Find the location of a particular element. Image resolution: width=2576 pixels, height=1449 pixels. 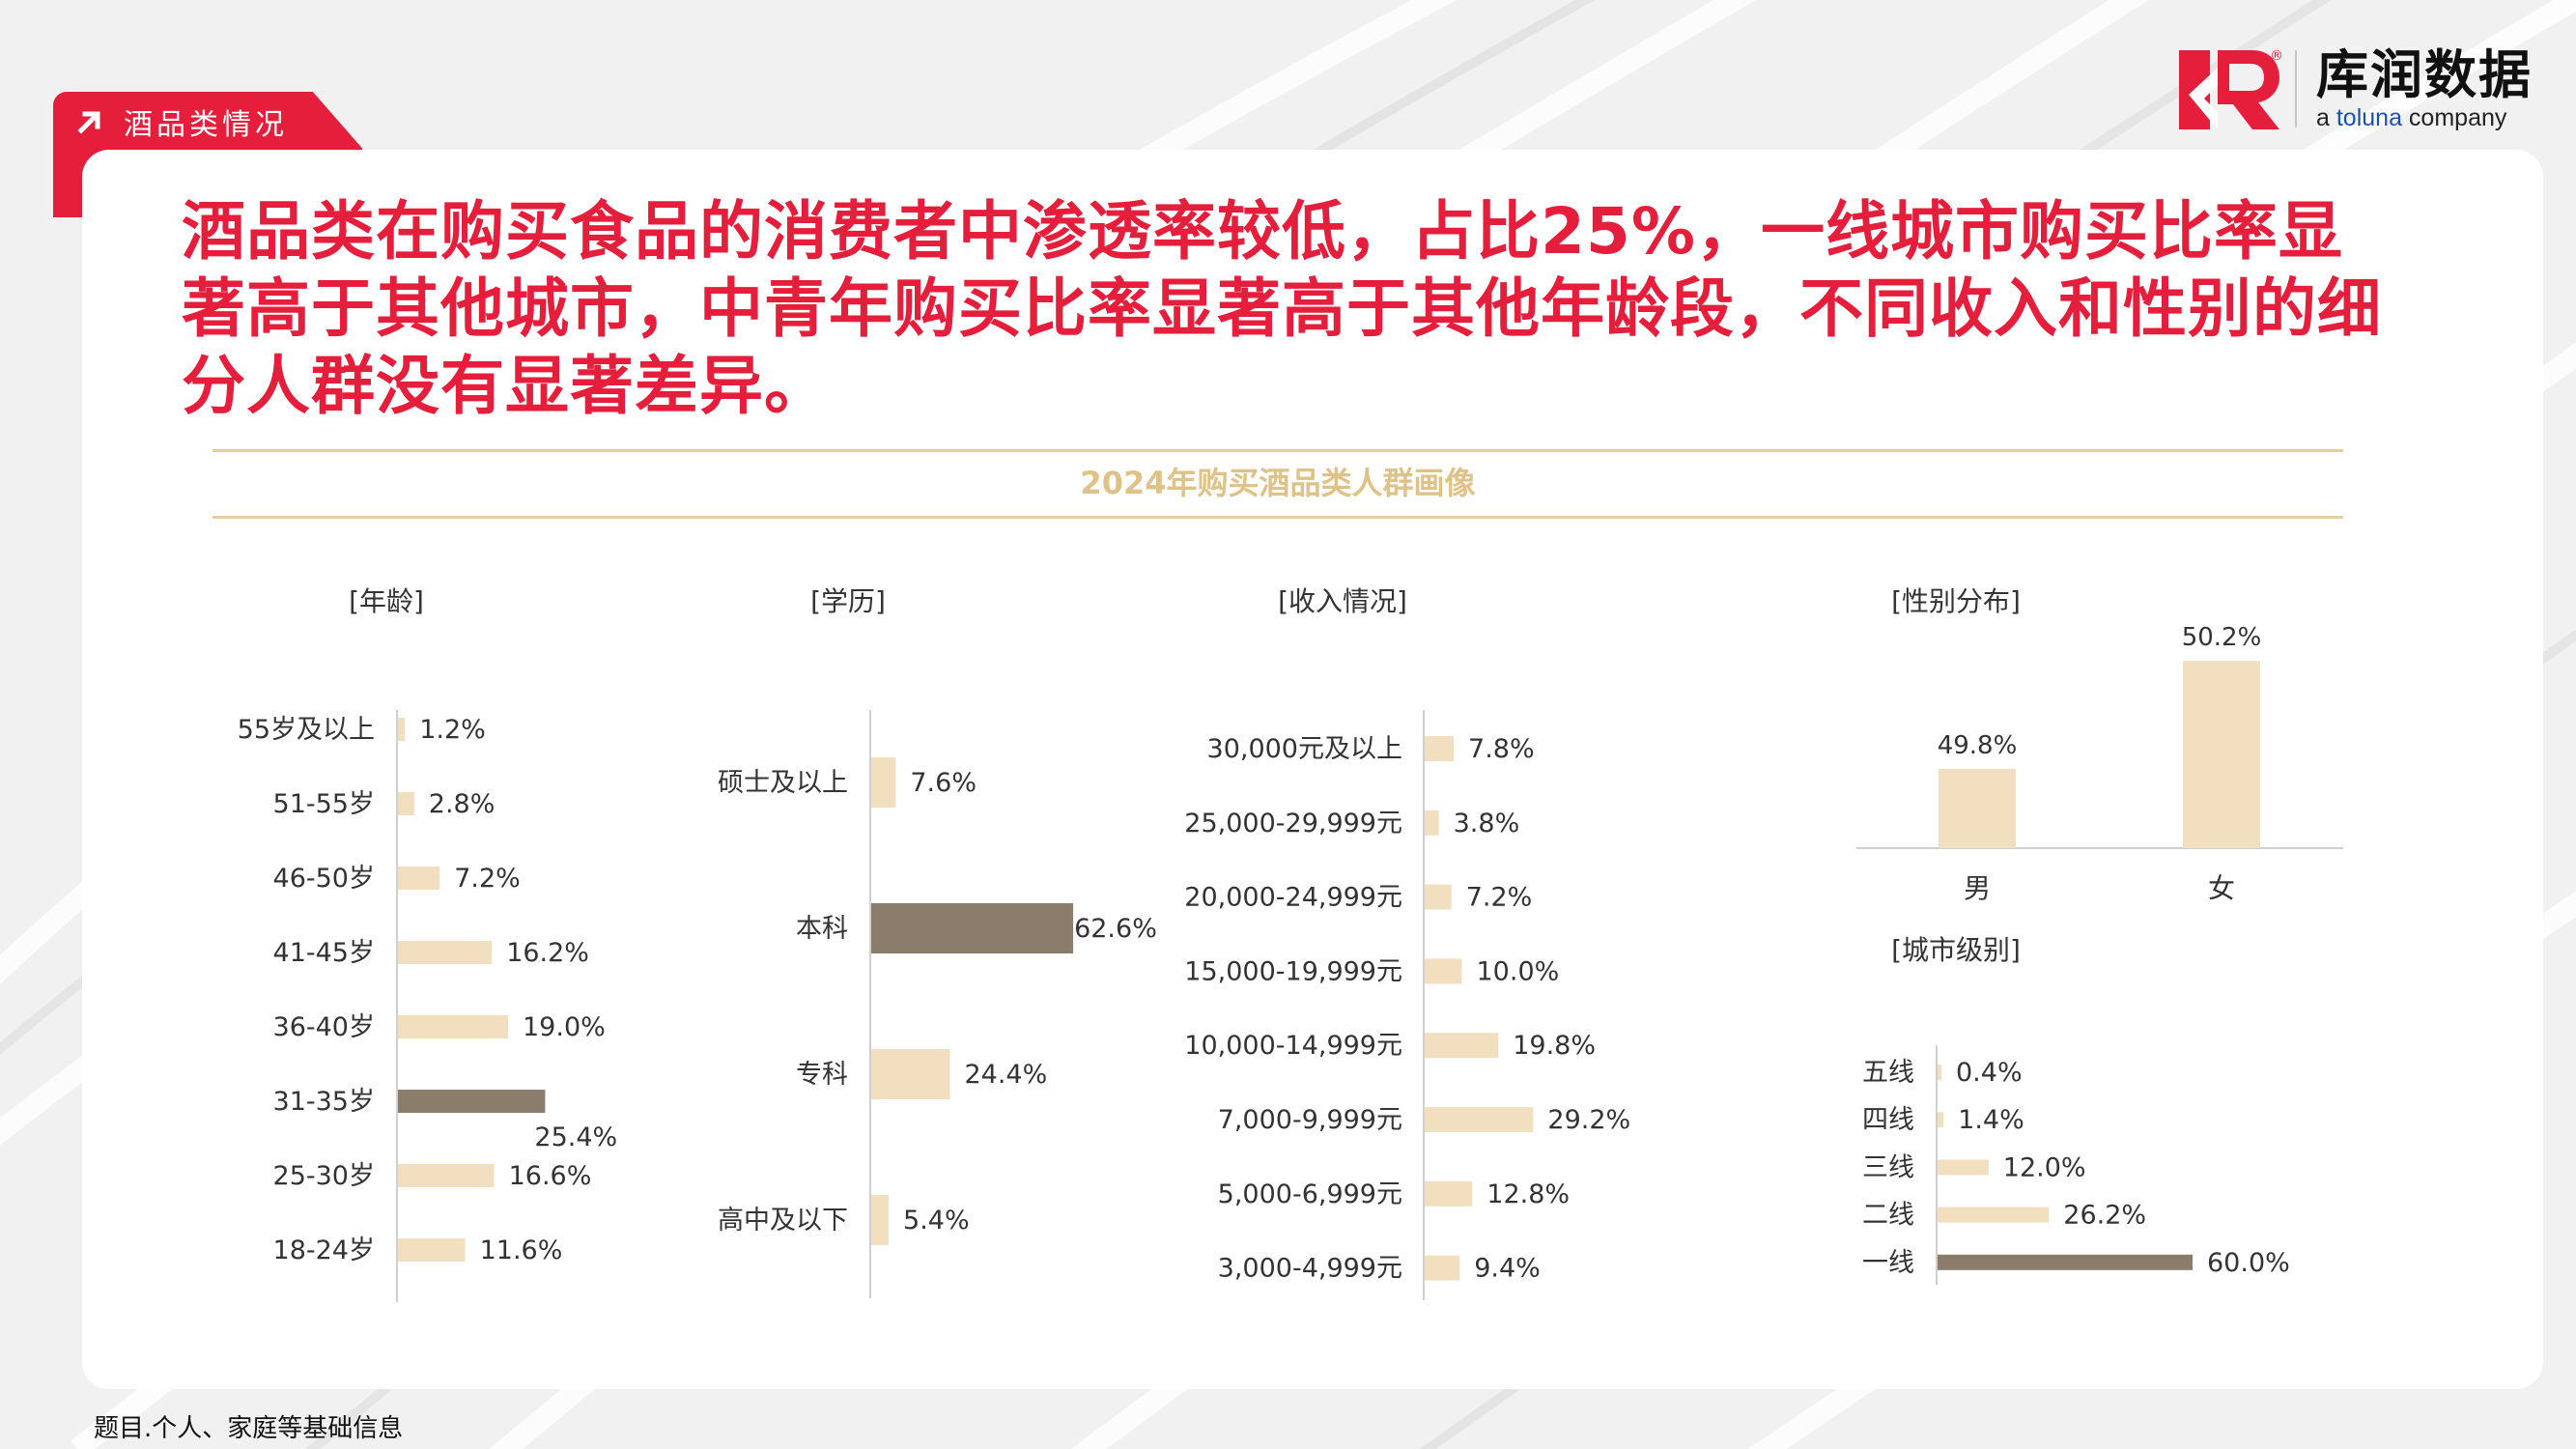

chart-title-1: [学历] is located at coordinates (848, 601).